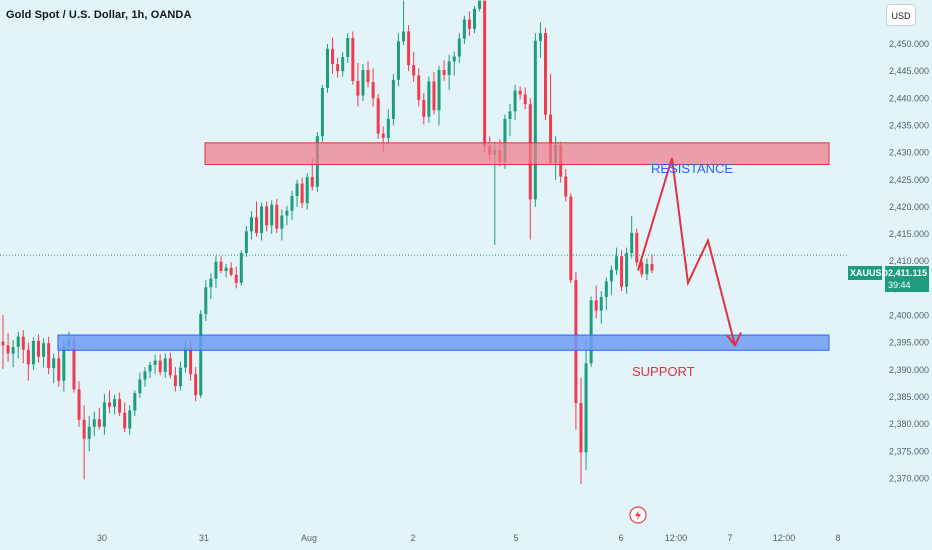 This screenshot has height=550, width=932. Describe the element at coordinates (204, 538) in the screenshot. I see `time-tick-label: 31` at that location.